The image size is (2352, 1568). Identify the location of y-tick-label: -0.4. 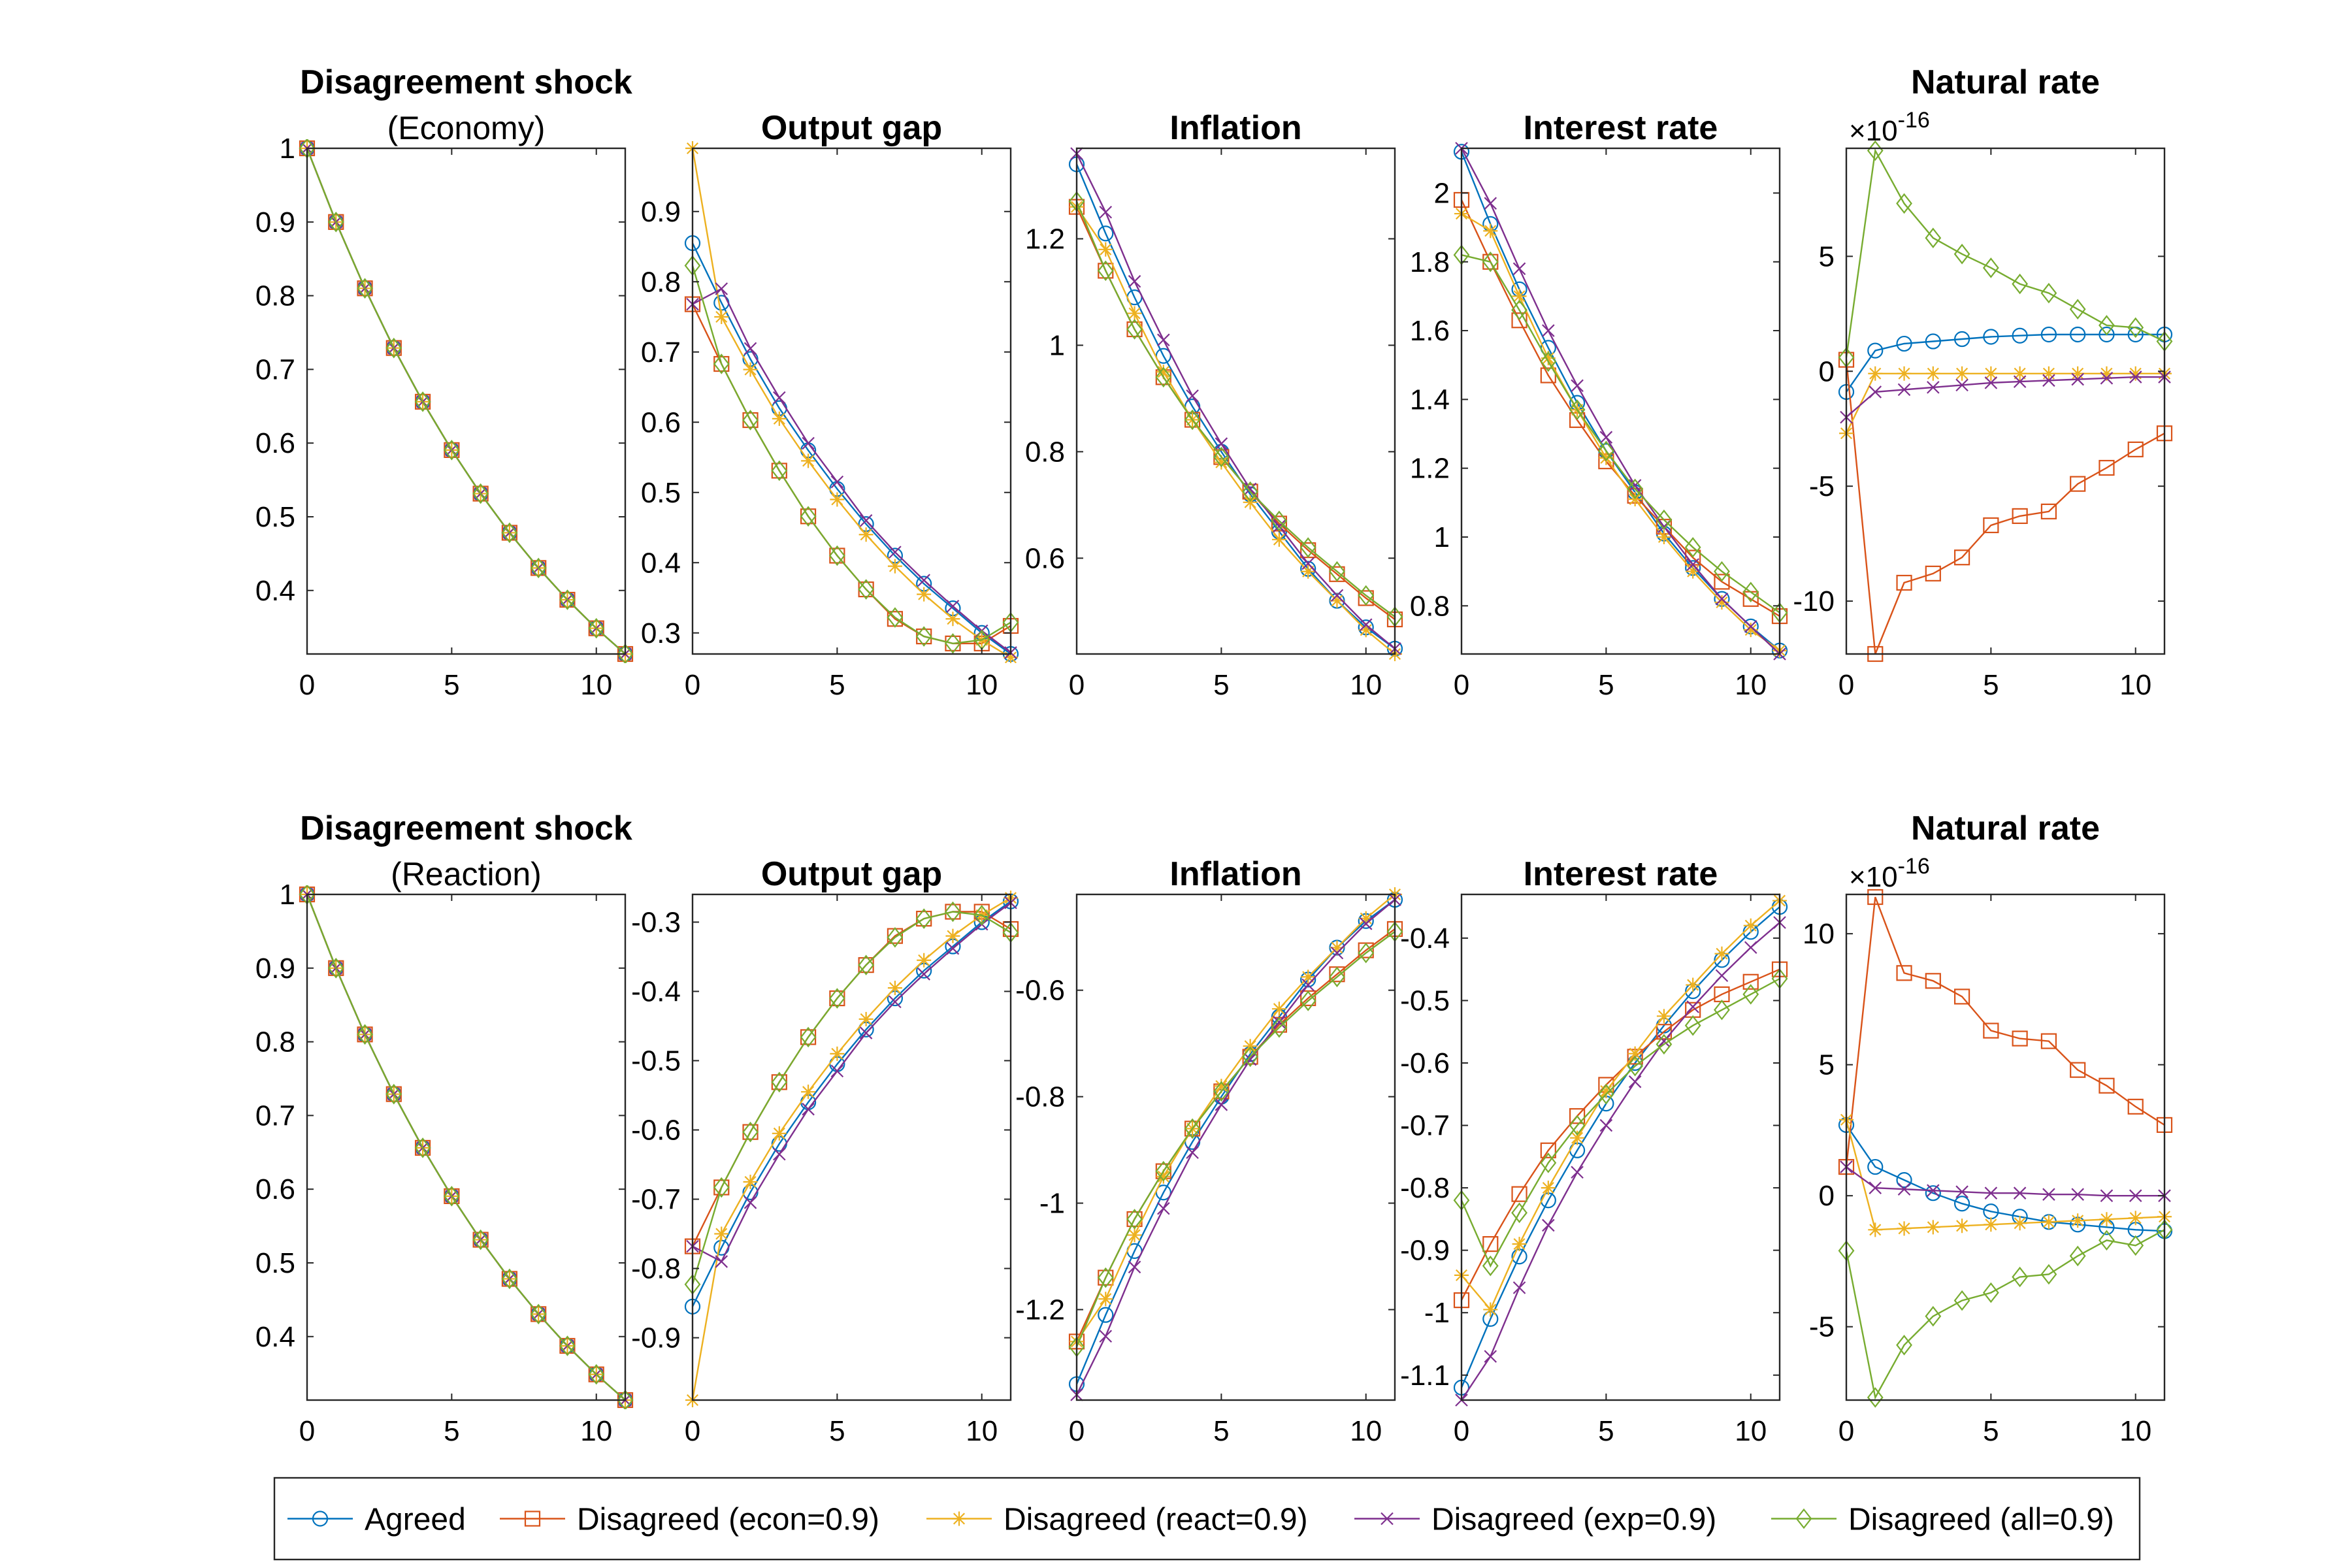
(1425, 939).